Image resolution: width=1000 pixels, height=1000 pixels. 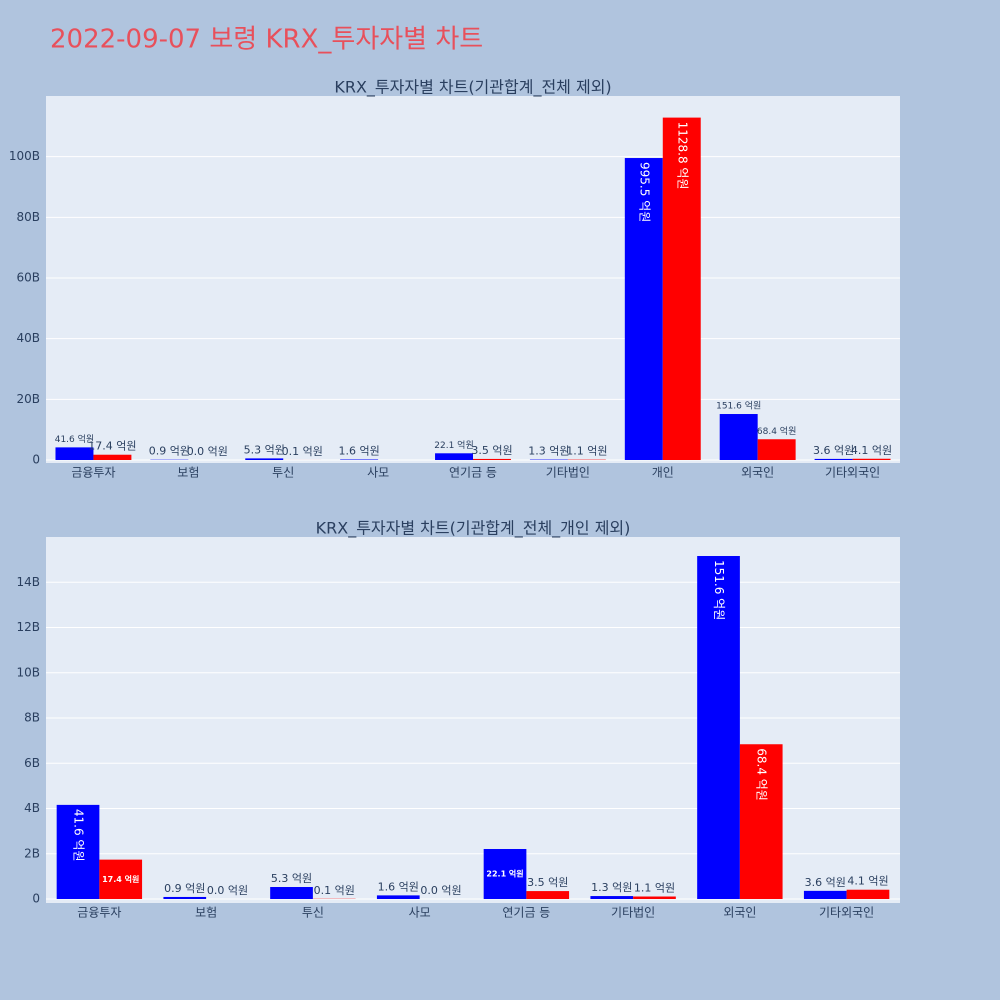 I want to click on y-tick-label: 20B, so click(x=28, y=399).